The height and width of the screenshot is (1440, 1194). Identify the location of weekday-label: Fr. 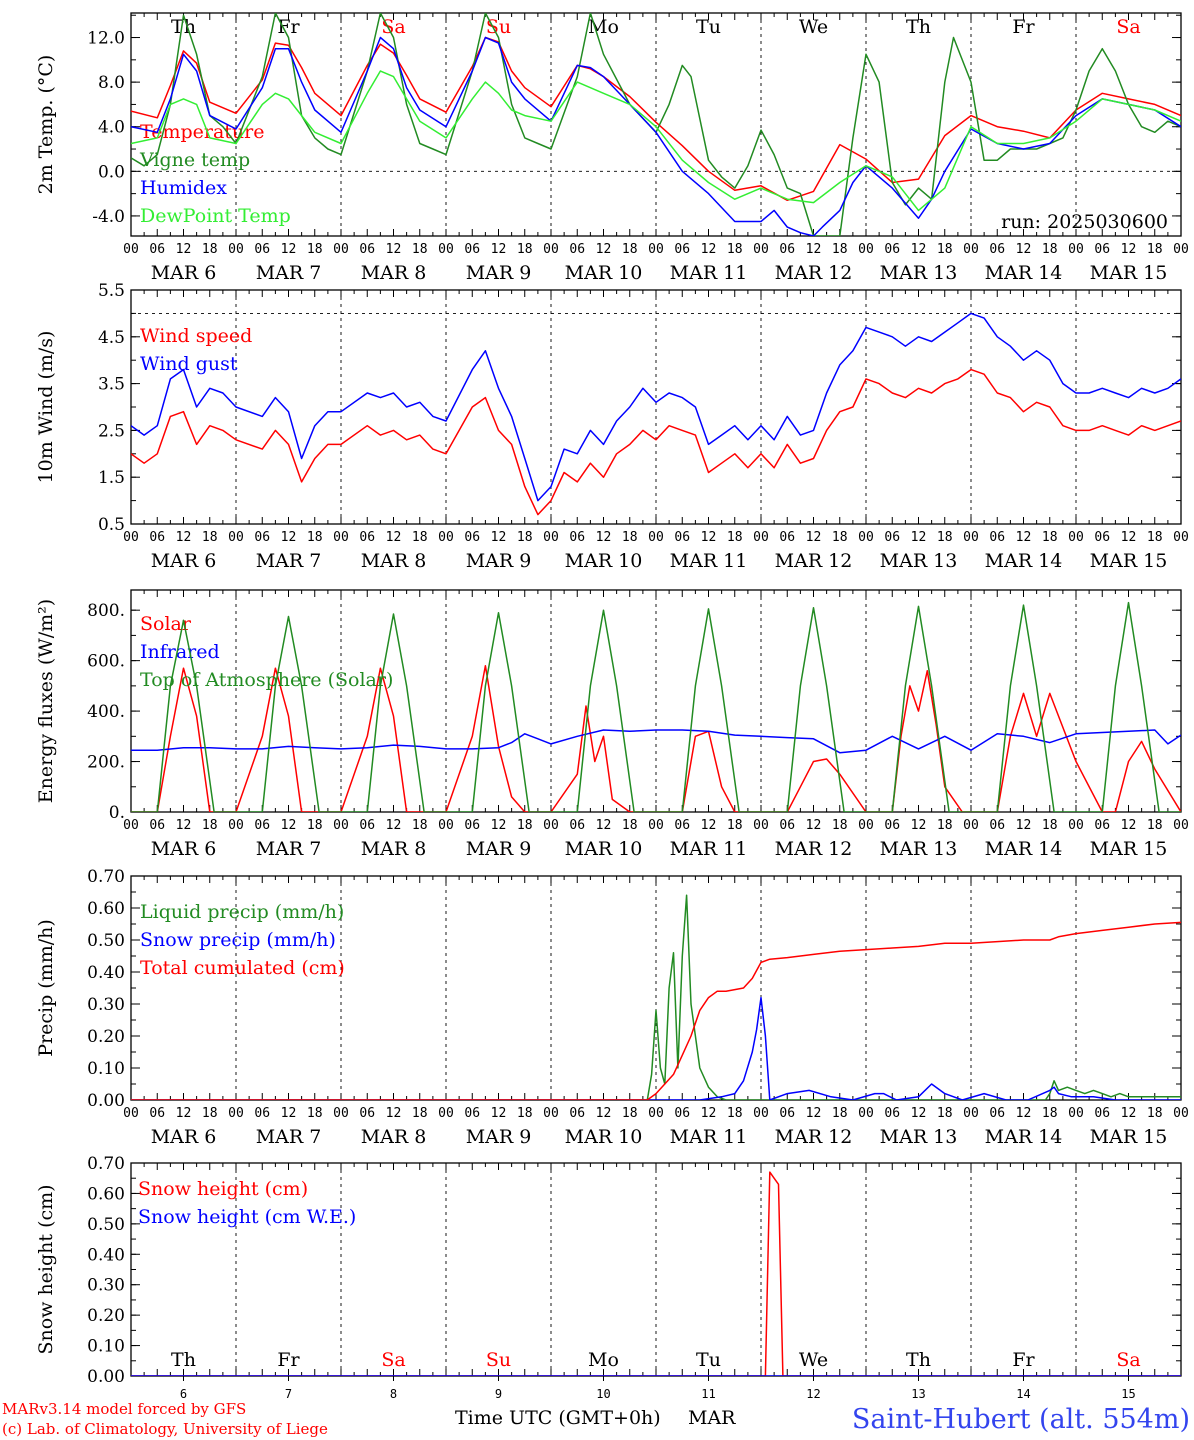
(288, 1360).